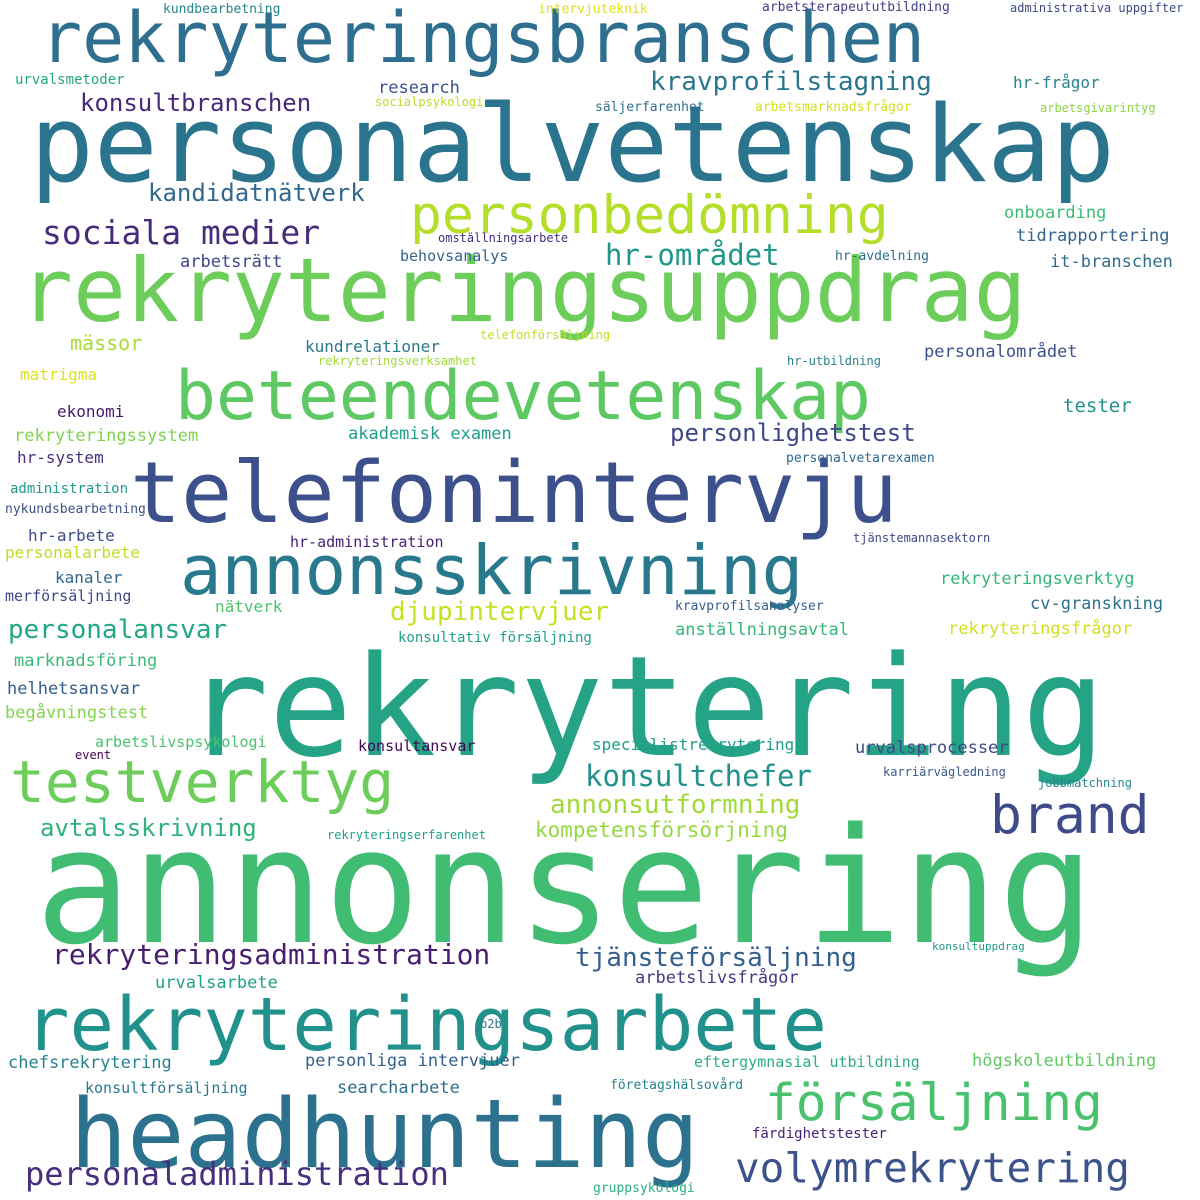 The image size is (1200, 1200). Describe the element at coordinates (426, 1025) in the screenshot. I see `word: rekryteringsarbete` at that location.